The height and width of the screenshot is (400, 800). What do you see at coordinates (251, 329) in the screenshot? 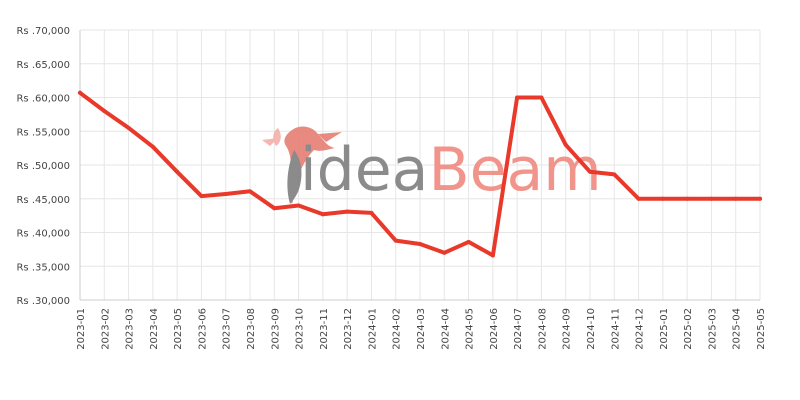
I see `x-tick-label: 2023-08` at bounding box center [251, 329].